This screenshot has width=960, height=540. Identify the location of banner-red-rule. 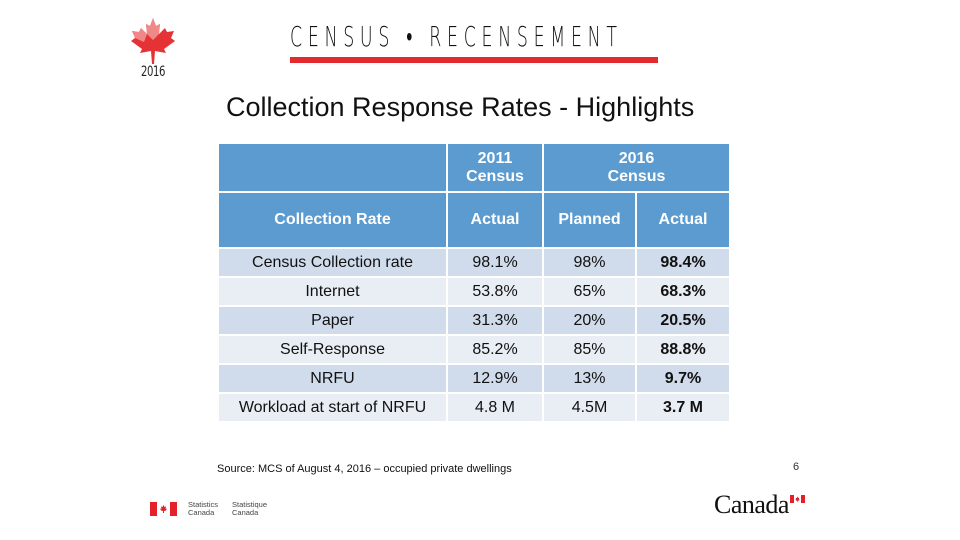
(474, 60).